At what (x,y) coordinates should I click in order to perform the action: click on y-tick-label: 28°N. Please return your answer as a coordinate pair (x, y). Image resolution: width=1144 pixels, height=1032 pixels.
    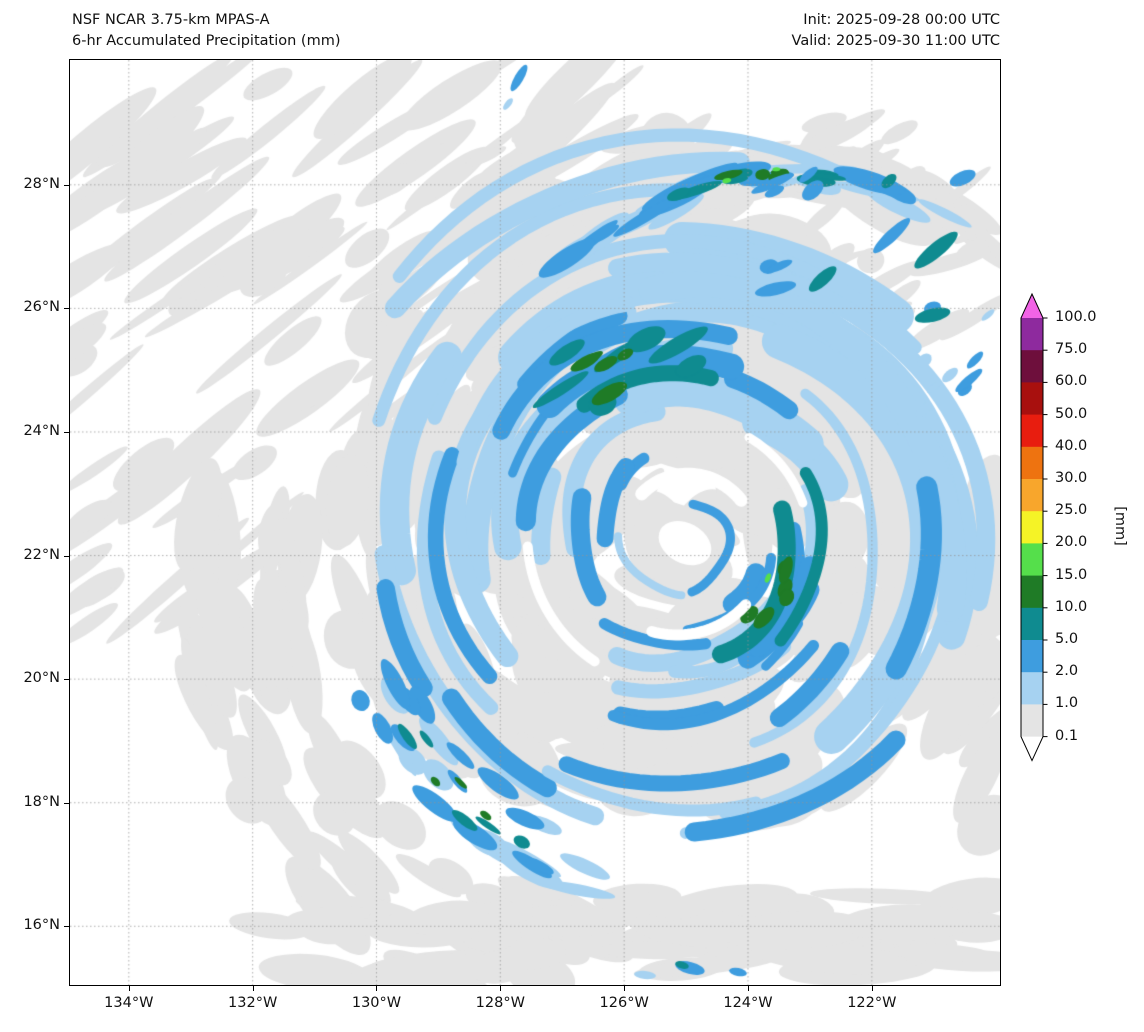
    Looking at the image, I should click on (41, 183).